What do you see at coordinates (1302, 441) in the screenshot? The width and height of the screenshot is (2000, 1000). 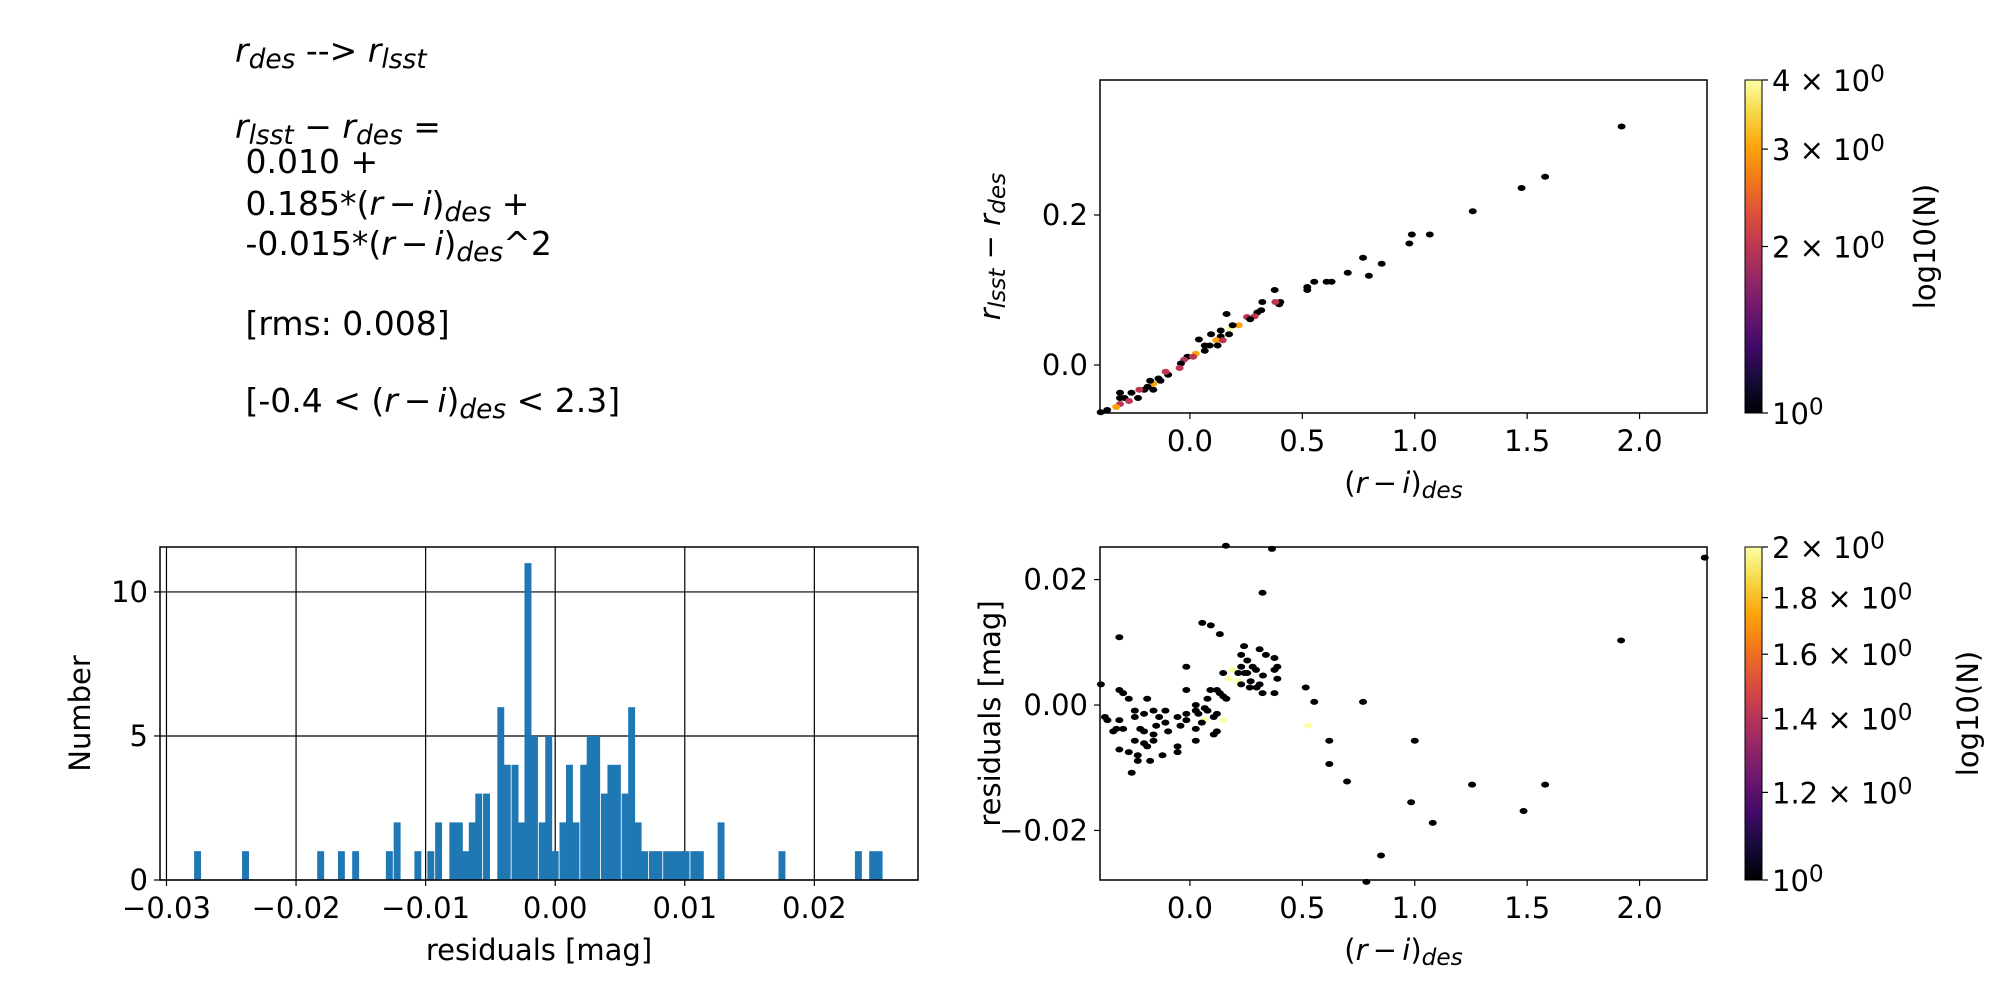 I see `x-tick-label: 0.5` at bounding box center [1302, 441].